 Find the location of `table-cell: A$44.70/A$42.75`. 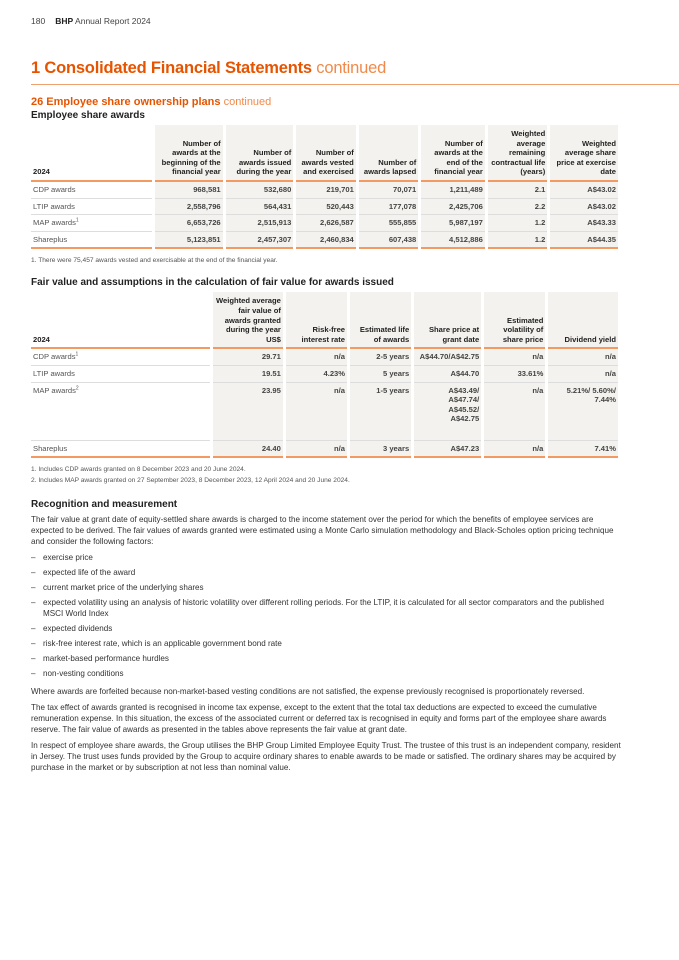

table-cell: A$44.70/A$42.75 is located at coordinates (448, 357).